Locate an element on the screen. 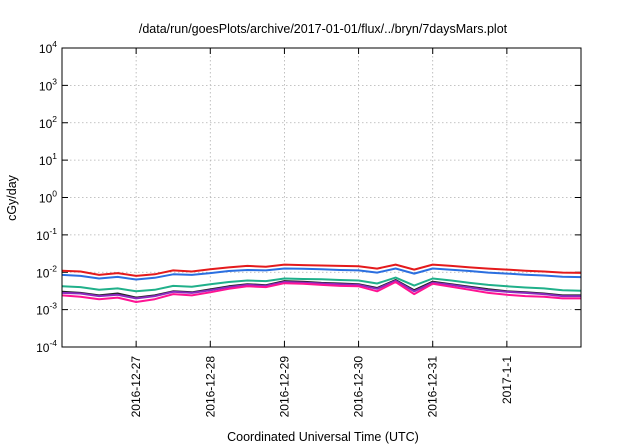 This screenshot has height=448, width=640. x-tick-label: 2016-12-27 is located at coordinates (136, 387).